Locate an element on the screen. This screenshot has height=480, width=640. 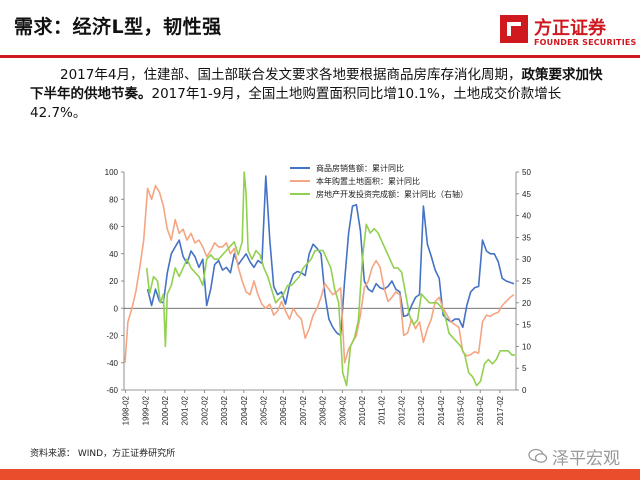
y-right-tick-label: 30 is located at coordinates (526, 259).